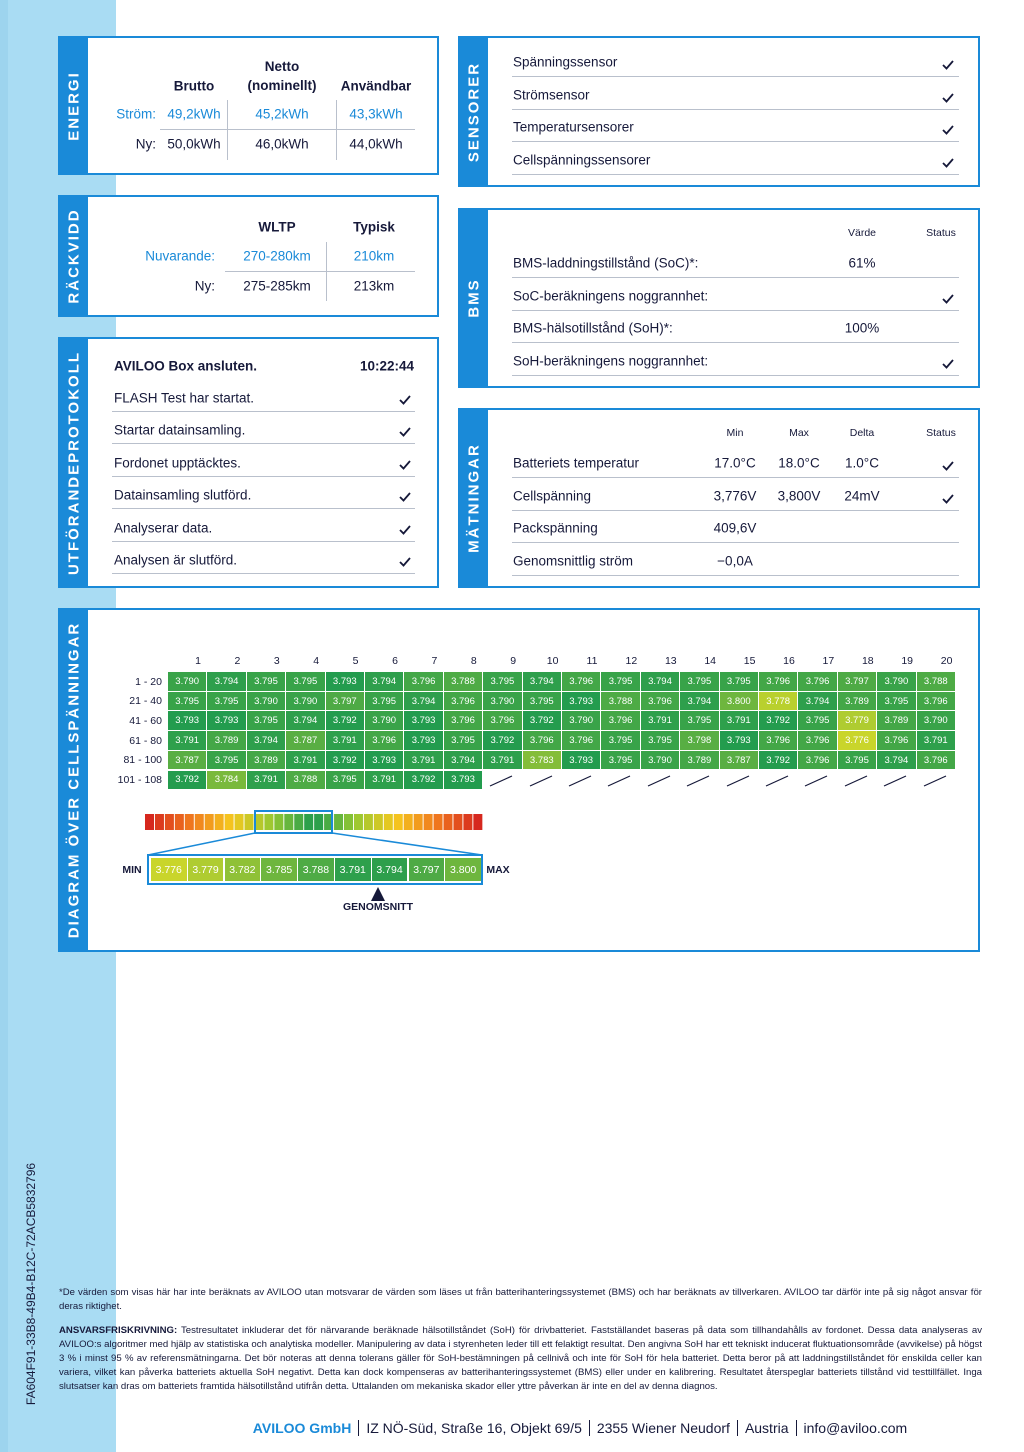 The width and height of the screenshot is (1024, 1452). What do you see at coordinates (180, 256) in the screenshot?
I see `row-label: Nuvarande:` at bounding box center [180, 256].